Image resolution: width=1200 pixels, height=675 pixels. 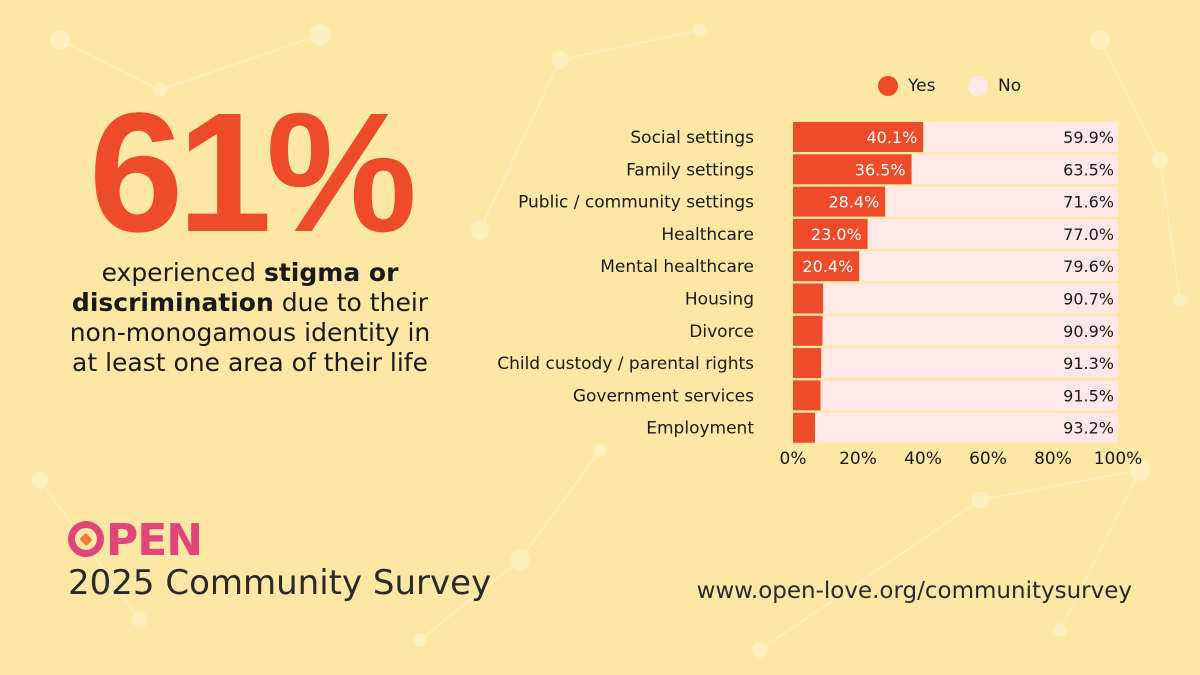 I want to click on category-label: Healthcare, so click(x=707, y=235).